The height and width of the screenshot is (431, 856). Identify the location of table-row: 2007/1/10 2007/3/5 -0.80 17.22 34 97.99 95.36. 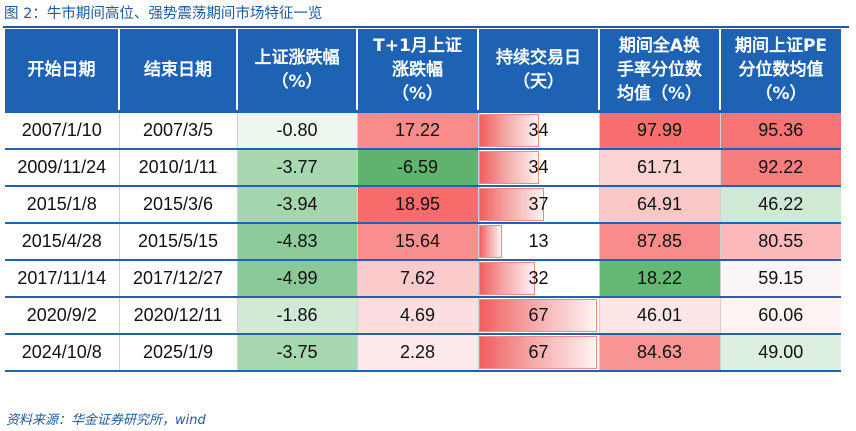
(423, 130).